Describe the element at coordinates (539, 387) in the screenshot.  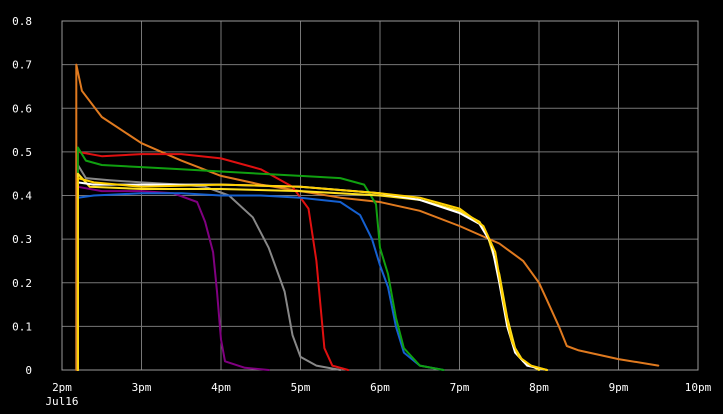
I see `x-tick-label: 8pm` at that location.